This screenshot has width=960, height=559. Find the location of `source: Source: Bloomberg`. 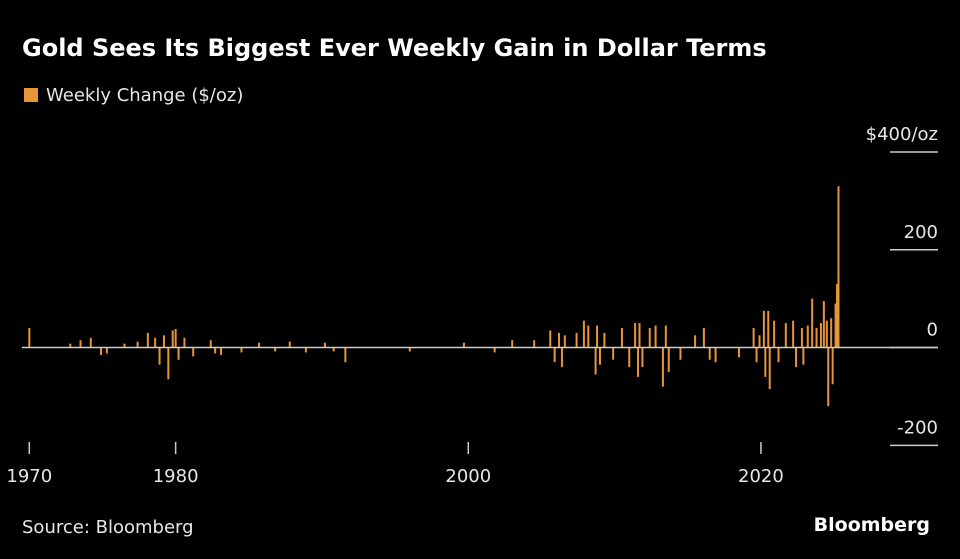

source: Source: Bloomberg is located at coordinates (108, 527).